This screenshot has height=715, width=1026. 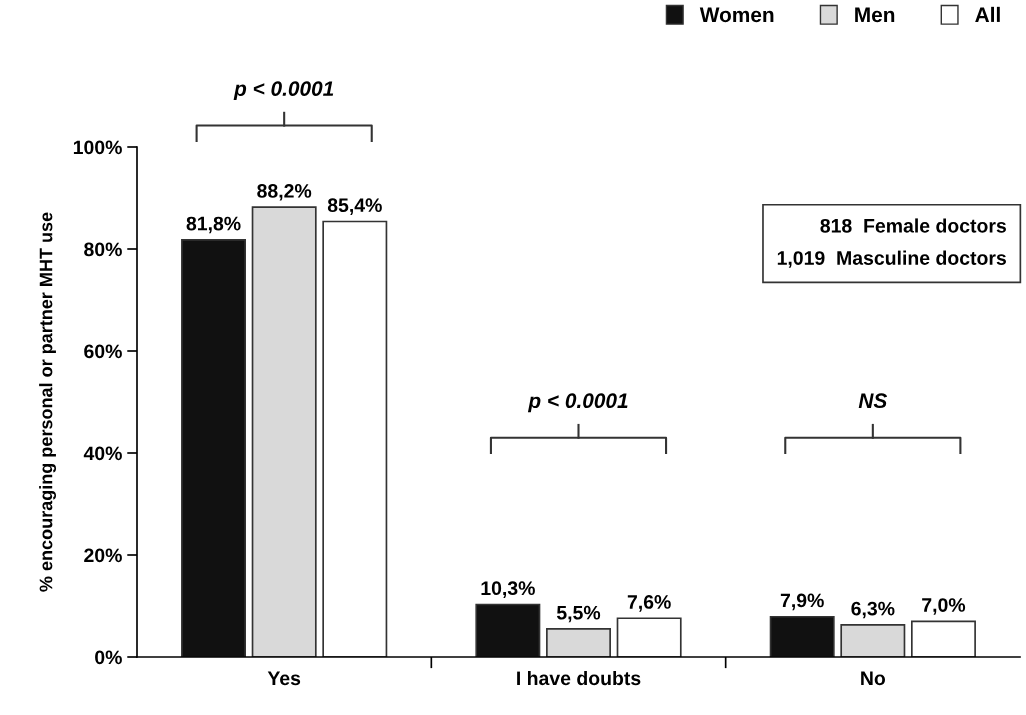 I want to click on annotation: p < 0.0001, so click(x=577, y=403).